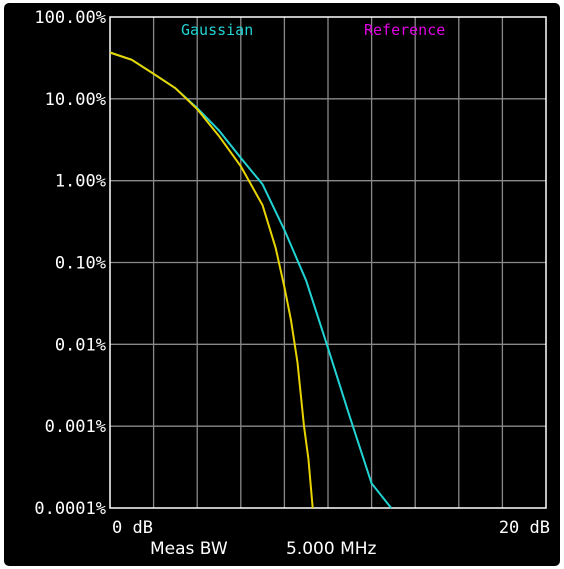 The width and height of the screenshot is (564, 569). Describe the element at coordinates (524, 528) in the screenshot. I see `x-tick-label-max: 20 dB` at that location.